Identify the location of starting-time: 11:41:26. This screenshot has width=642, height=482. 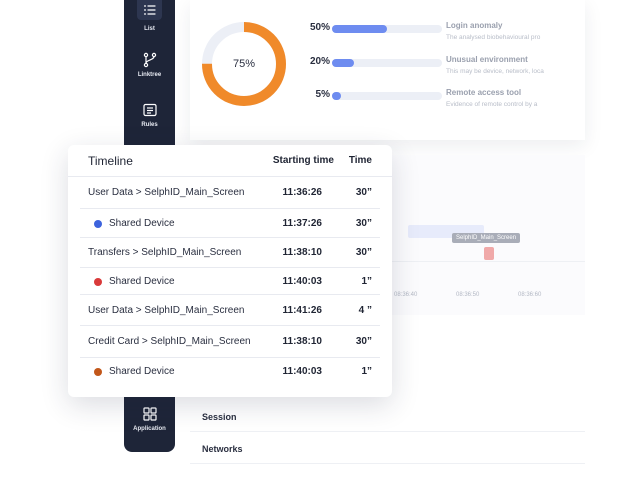
(302, 310).